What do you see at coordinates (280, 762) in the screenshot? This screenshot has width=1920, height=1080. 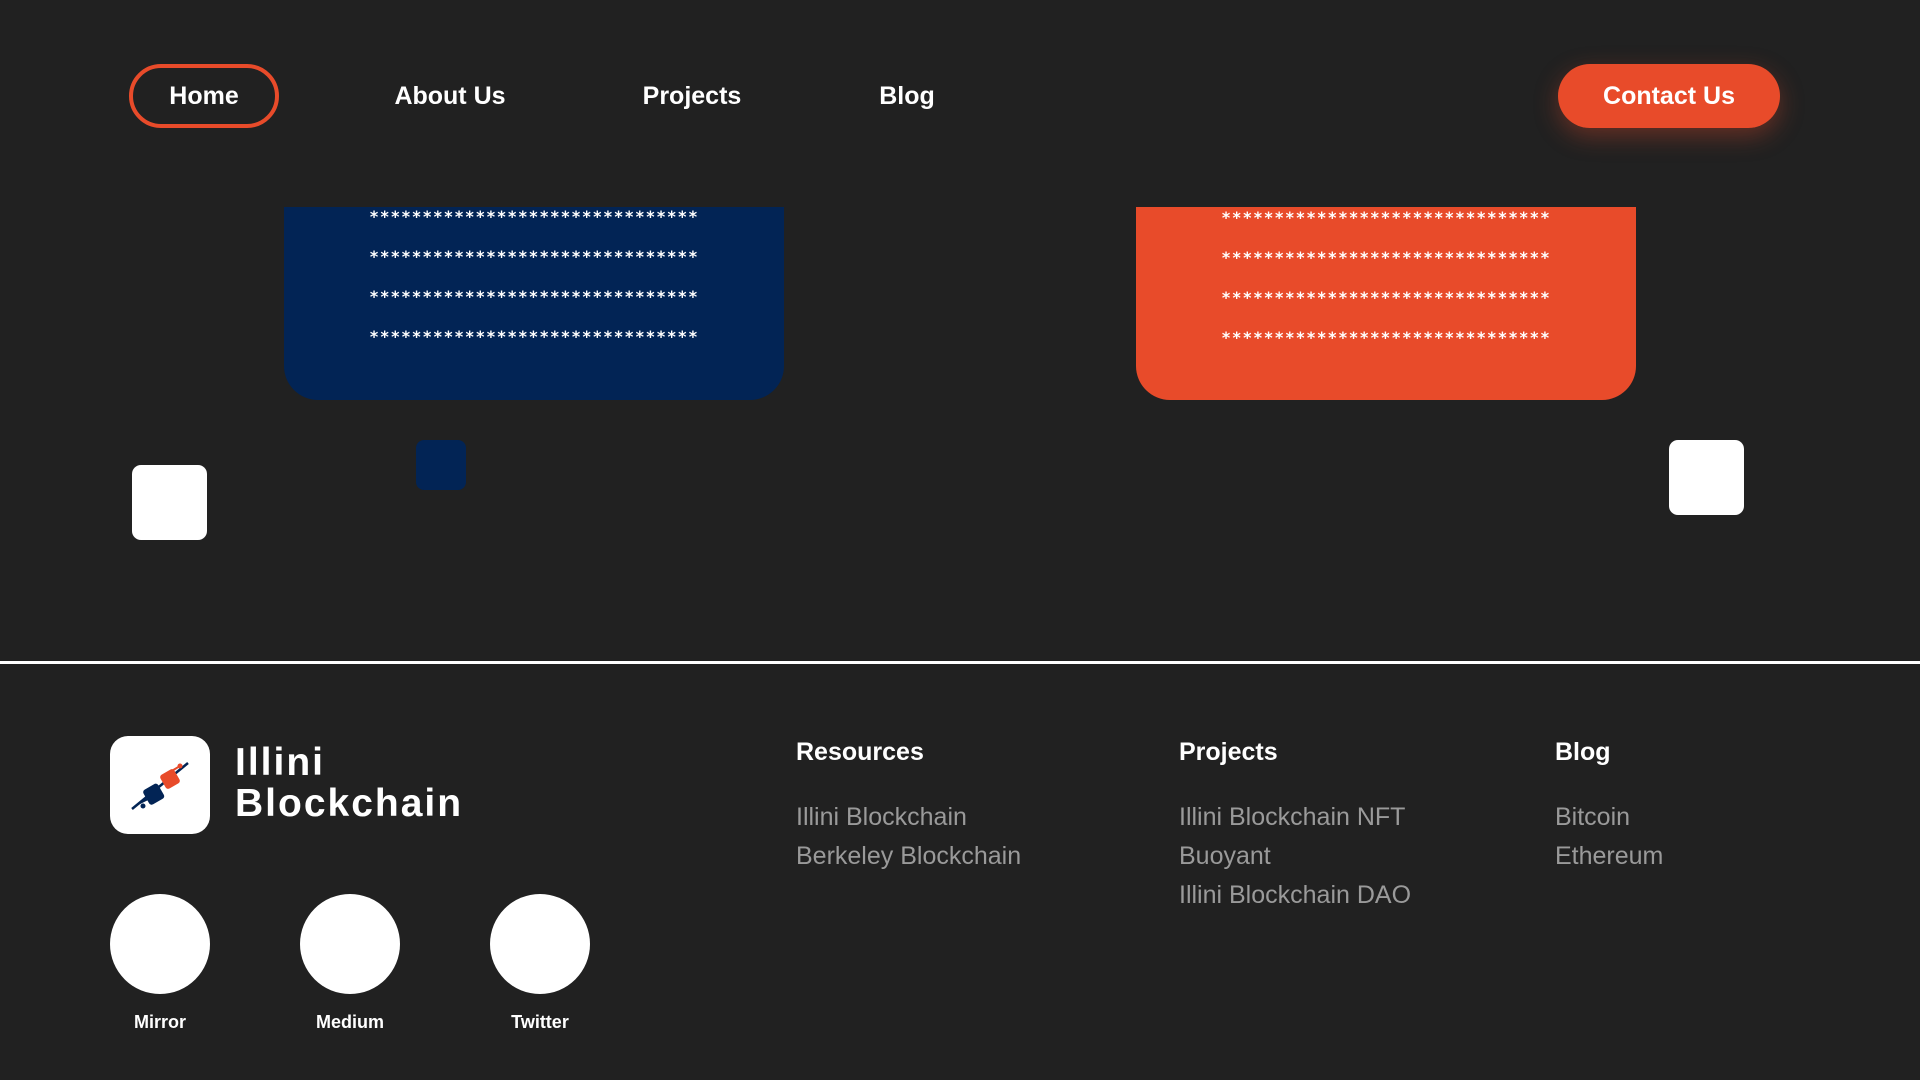 I see `brand-name-line1: Illini` at bounding box center [280, 762].